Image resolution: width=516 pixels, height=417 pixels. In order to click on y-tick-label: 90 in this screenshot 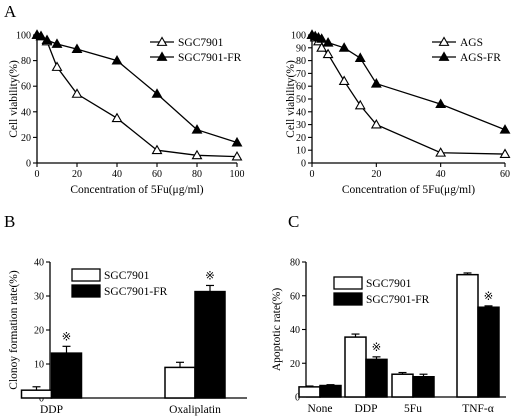, I will do `click(301, 48)`.